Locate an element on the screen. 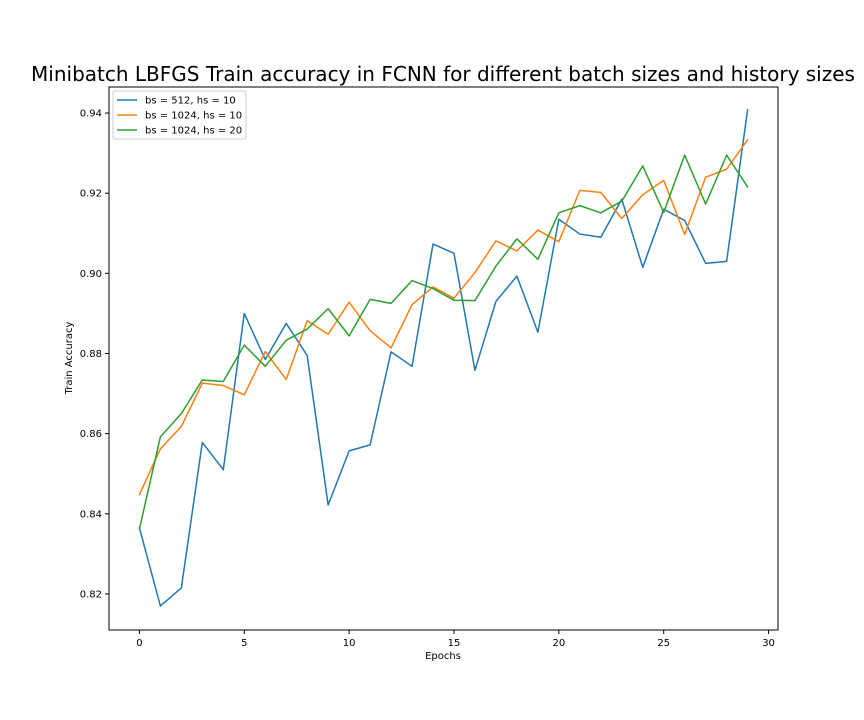 The image size is (864, 720). y-tick-label: 0.92 is located at coordinates (91, 194).